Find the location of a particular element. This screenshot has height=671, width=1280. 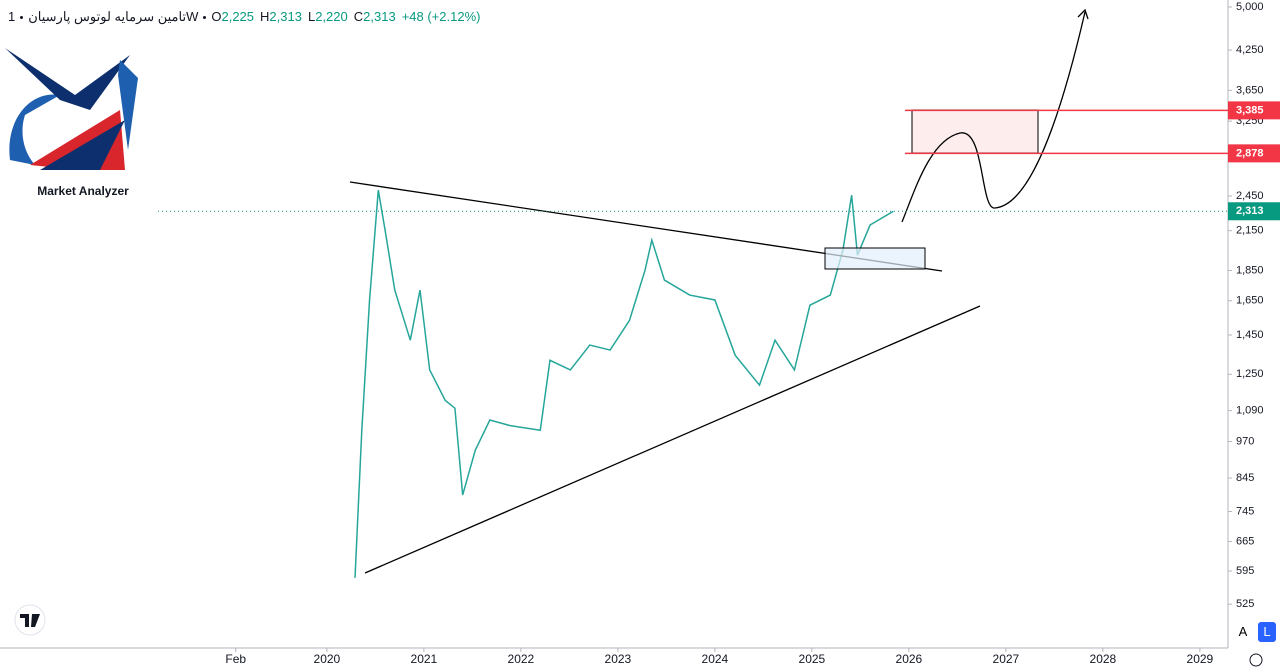

logo is located at coordinates (71, 109).